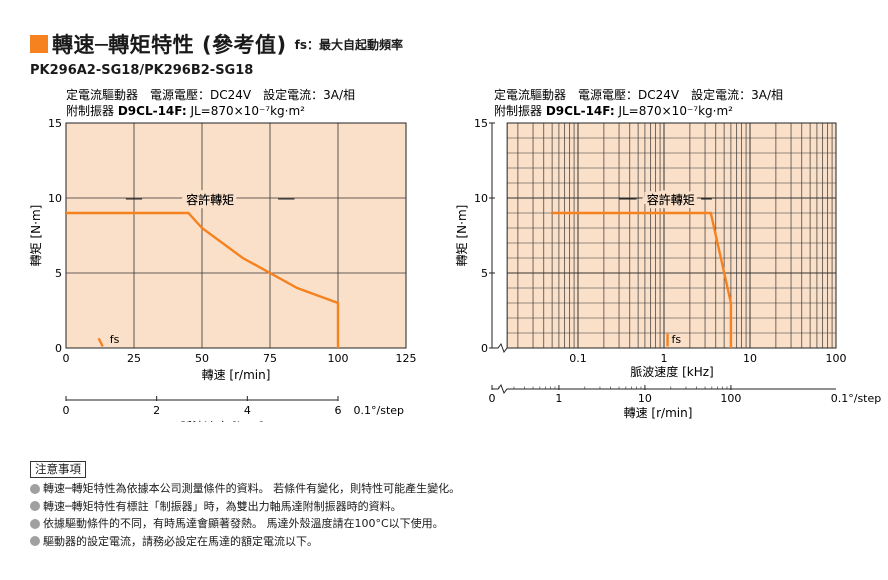 This screenshot has height=580, width=888. What do you see at coordinates (730, 398) in the screenshot?
I see `secondary-tick-label: 100` at bounding box center [730, 398].